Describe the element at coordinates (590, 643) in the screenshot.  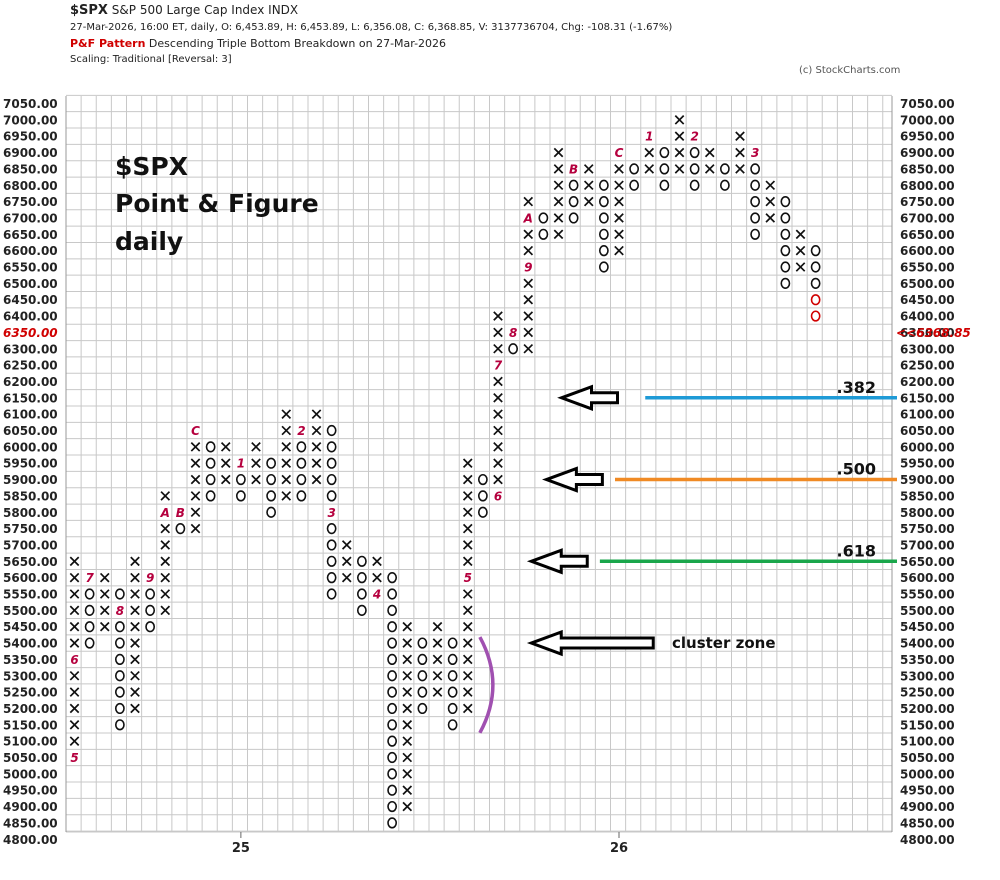
I see `annotation-arrow` at that location.